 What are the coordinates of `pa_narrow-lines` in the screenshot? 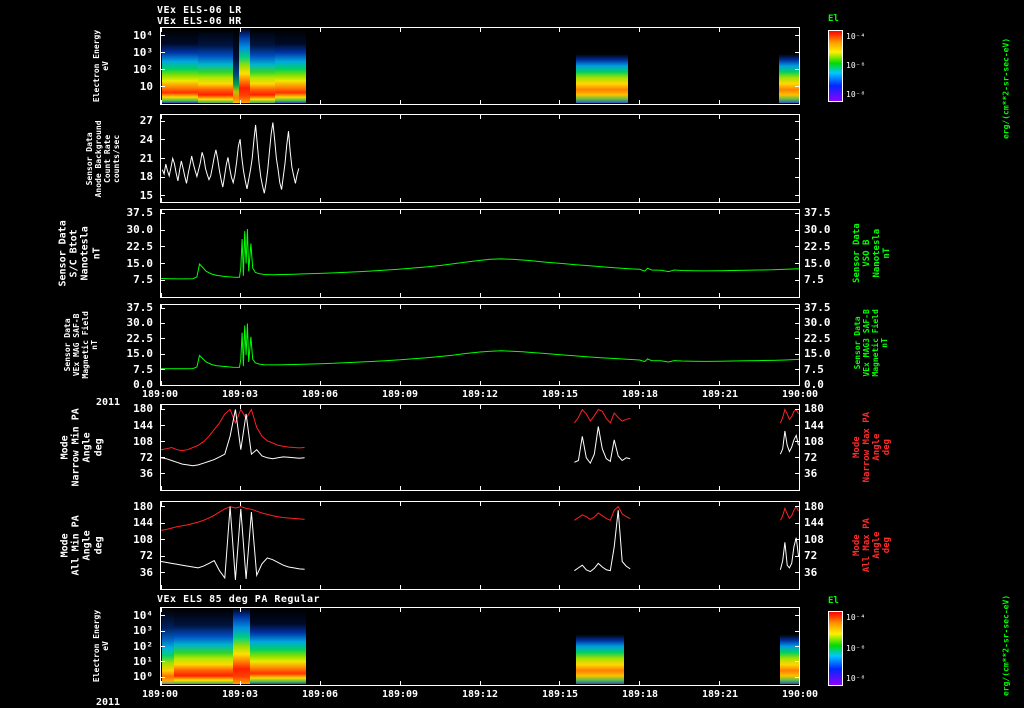 It's located at (480, 437).